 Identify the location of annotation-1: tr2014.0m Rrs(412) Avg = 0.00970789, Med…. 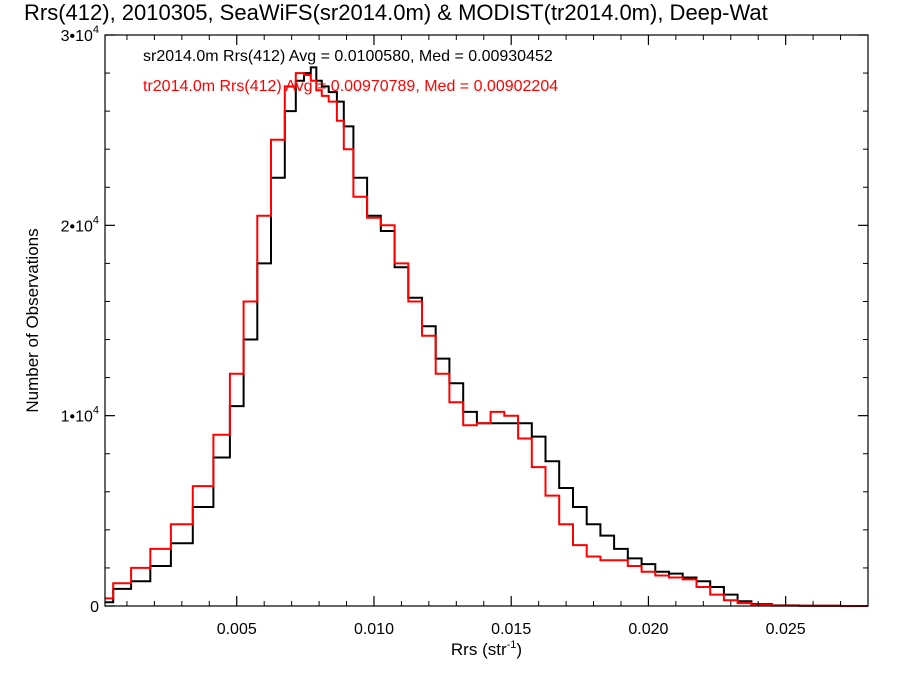
(350, 86).